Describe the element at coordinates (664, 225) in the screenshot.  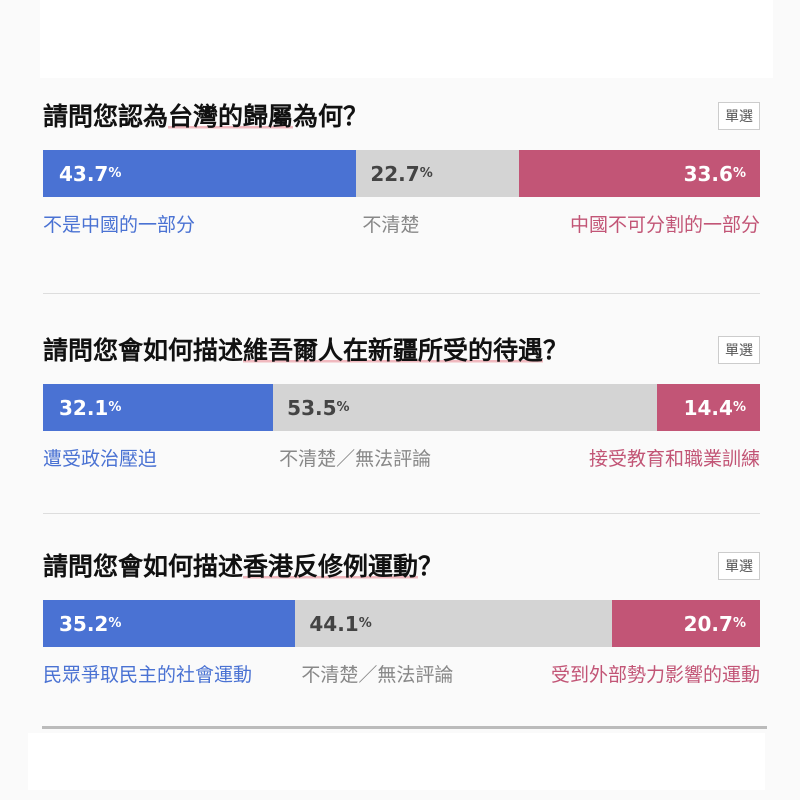
I see `category-label: 中國不可分割的一部分` at that location.